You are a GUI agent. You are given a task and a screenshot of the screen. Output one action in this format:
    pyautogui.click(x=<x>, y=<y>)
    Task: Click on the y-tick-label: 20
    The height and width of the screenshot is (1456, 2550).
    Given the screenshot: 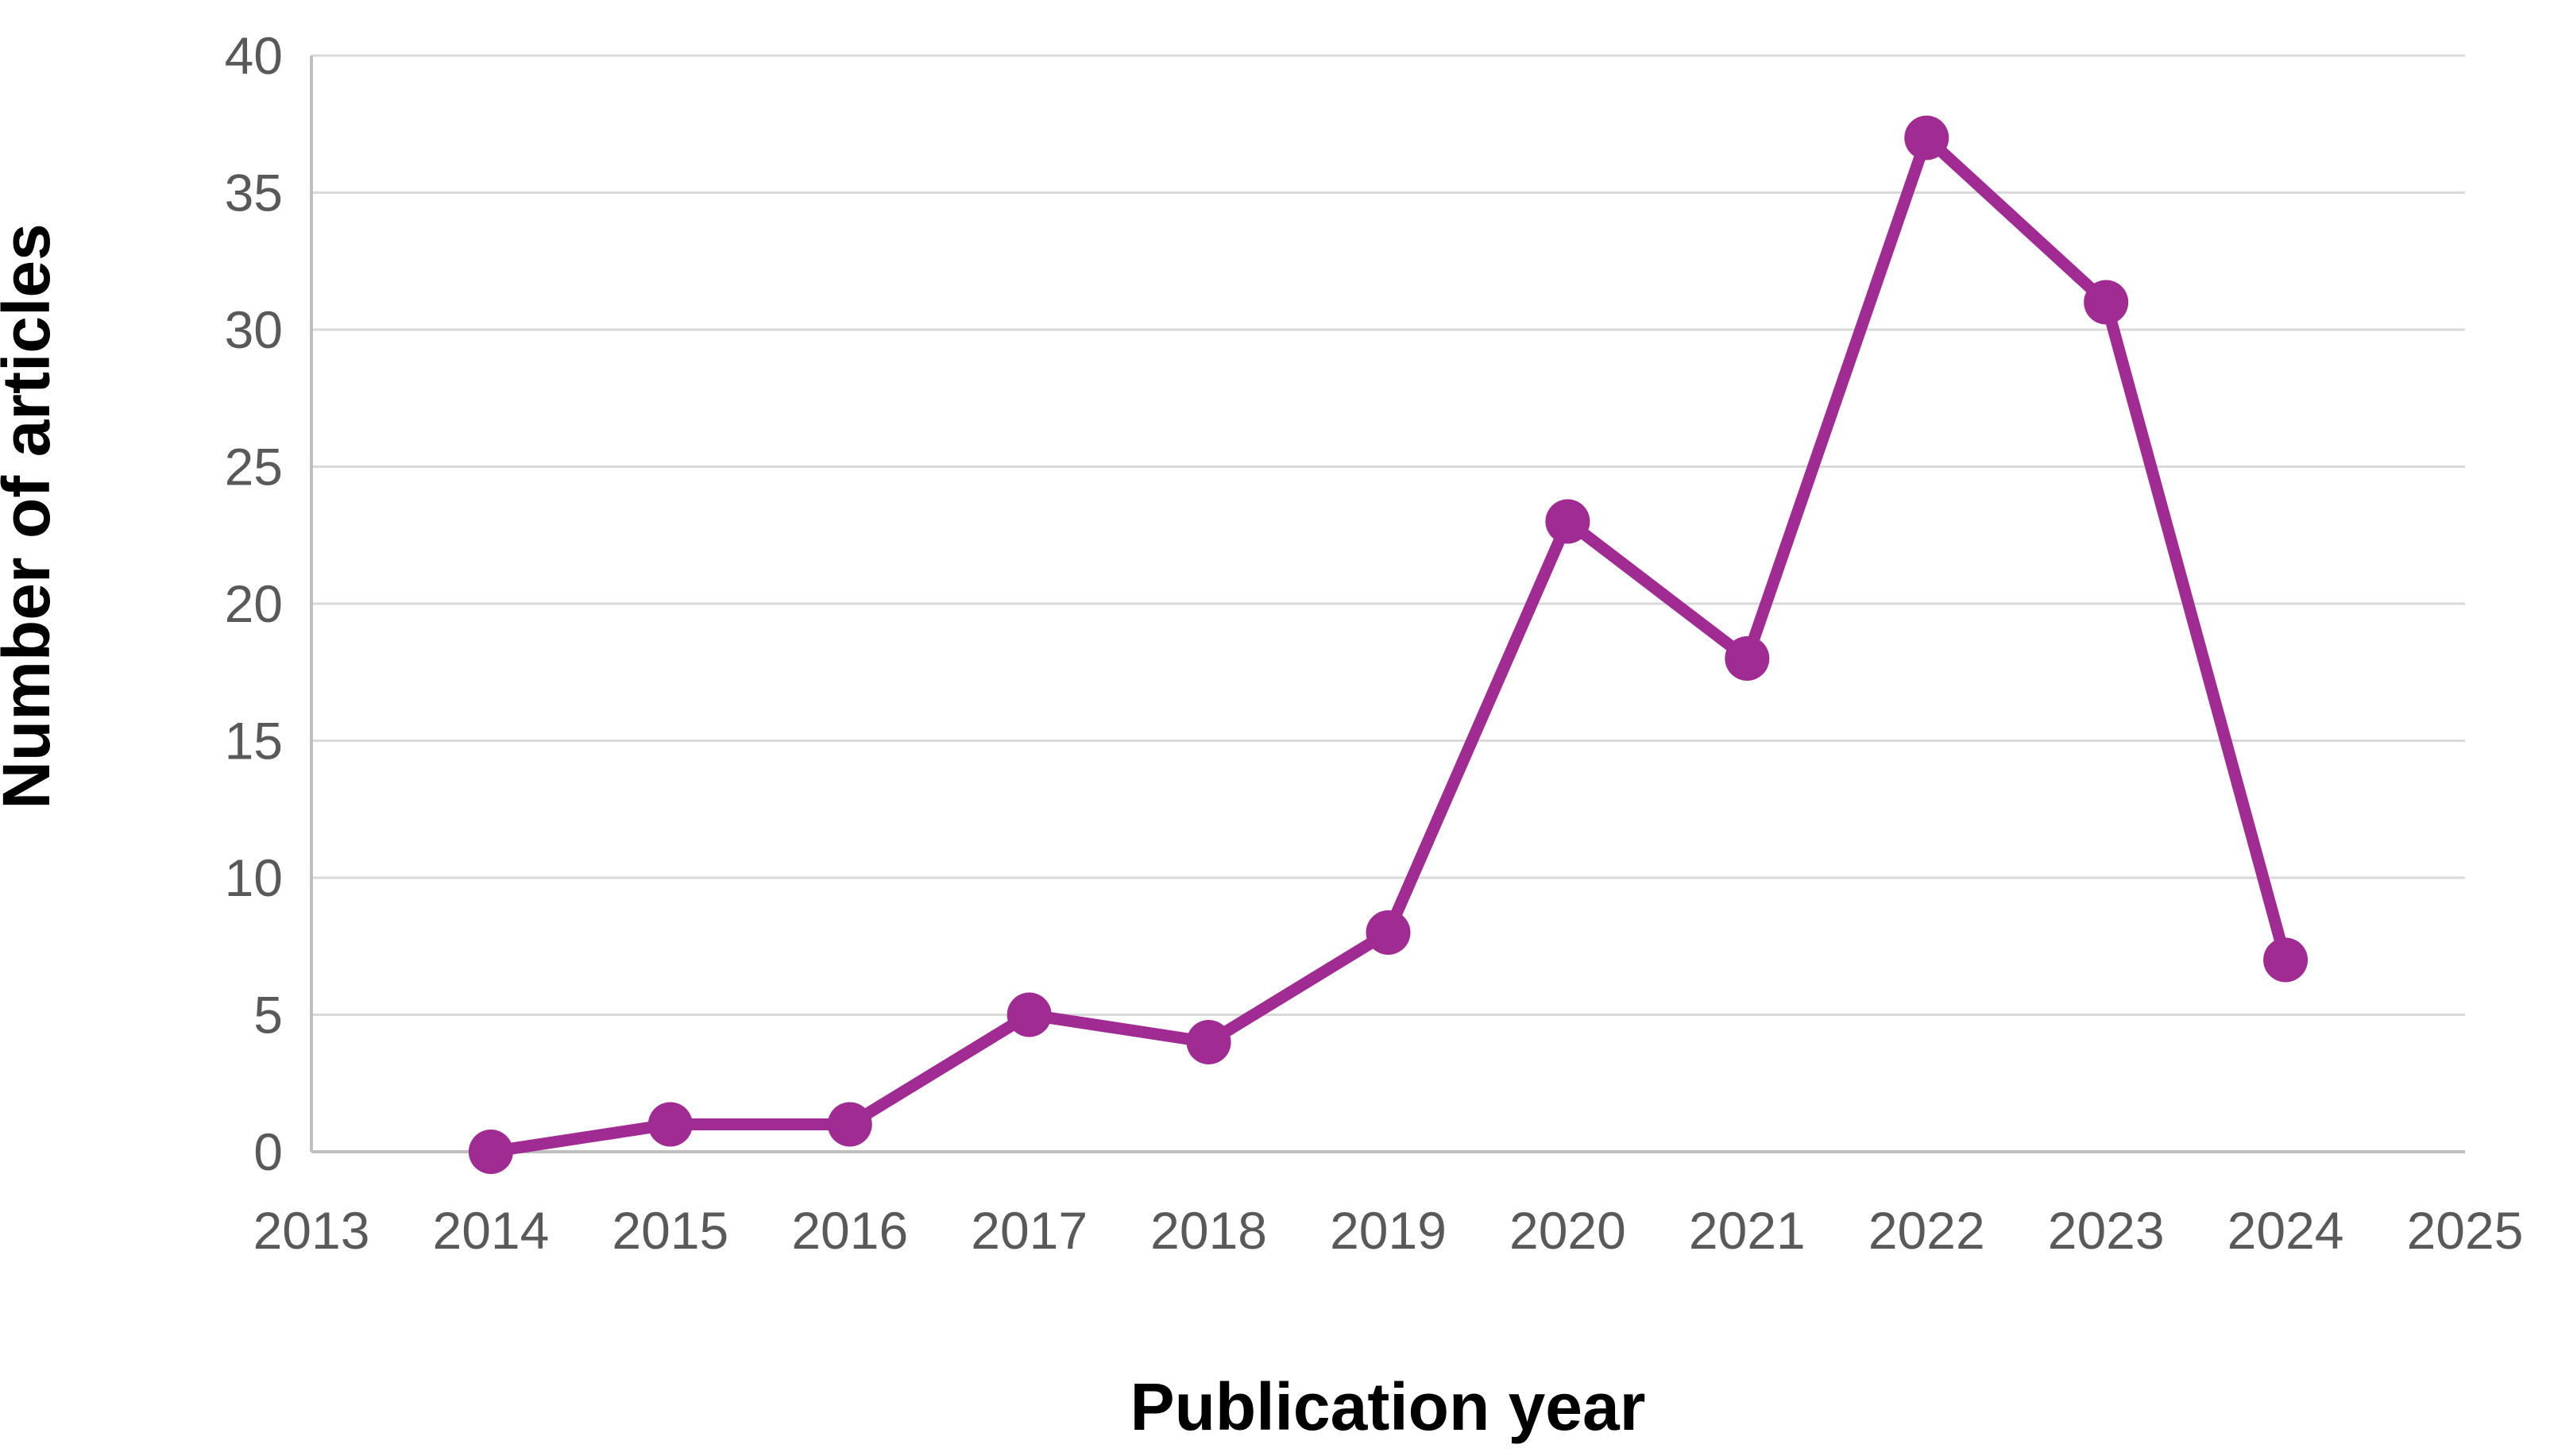 What is the action you would take?
    pyautogui.click(x=254, y=603)
    